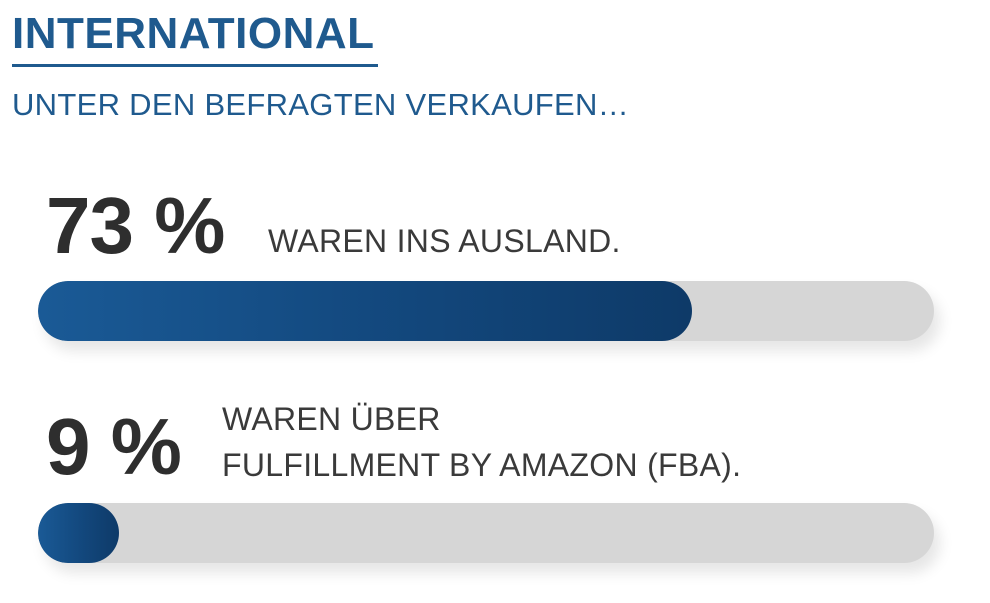 This screenshot has width=990, height=603. What do you see at coordinates (195, 65) in the screenshot?
I see `title-underline` at bounding box center [195, 65].